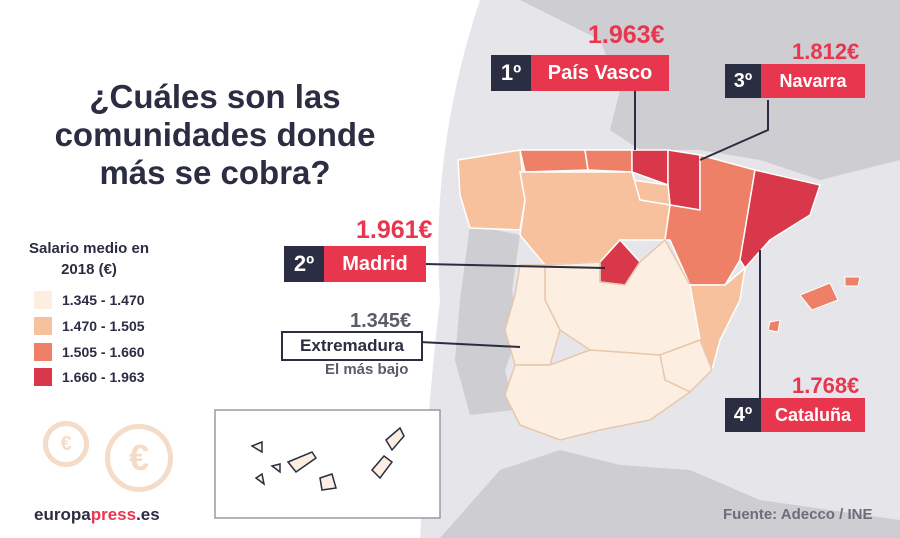 The image size is (900, 538). Describe the element at coordinates (103, 352) in the screenshot. I see `legend-label: 1.505 - 1.660` at that location.